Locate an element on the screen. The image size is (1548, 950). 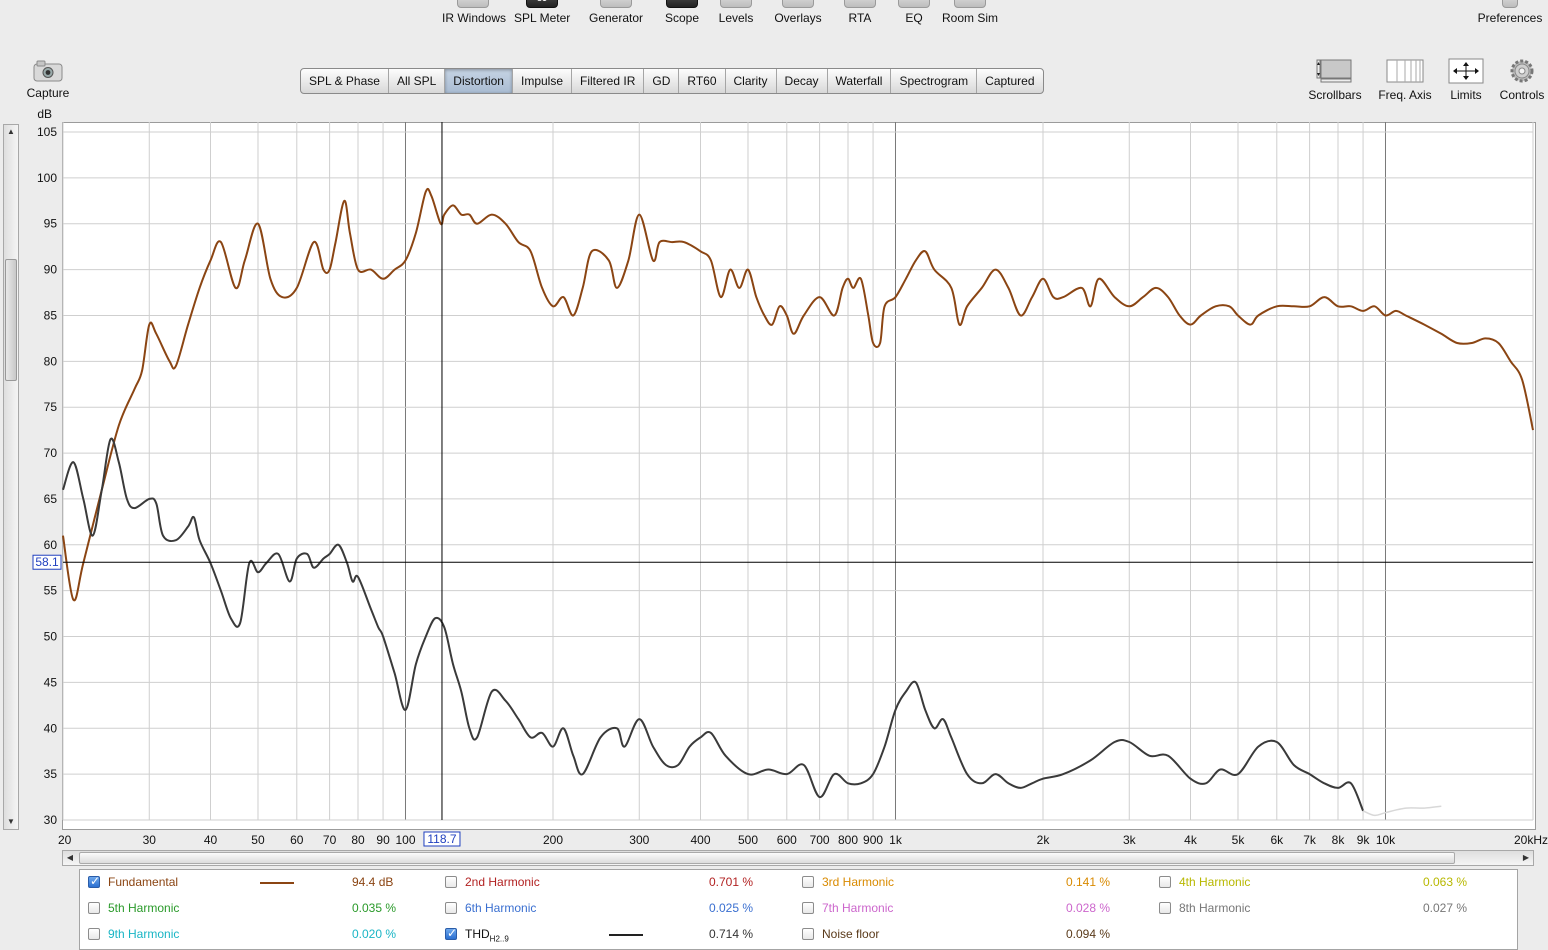
tab-clarity: Clarity is located at coordinates (751, 81).